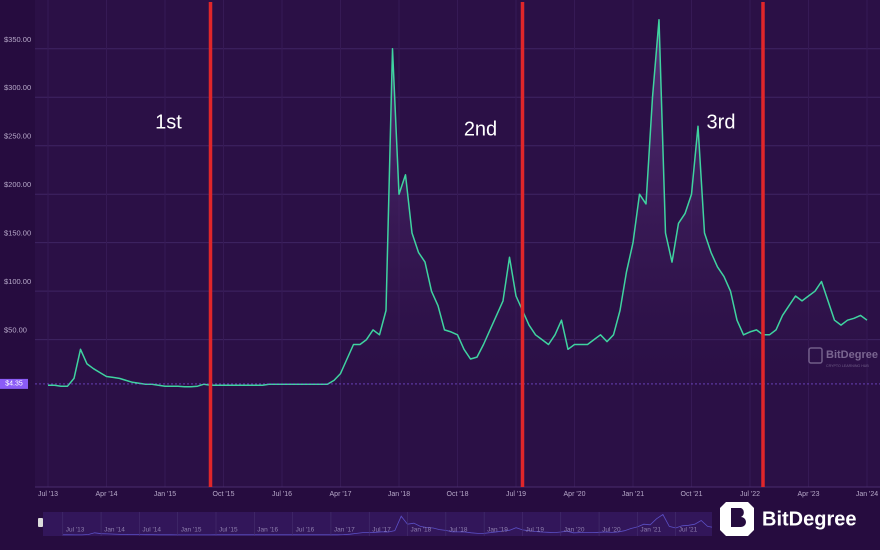  Describe the element at coordinates (458, 530) in the screenshot. I see `navigator-tick-label: Jul '18` at that location.